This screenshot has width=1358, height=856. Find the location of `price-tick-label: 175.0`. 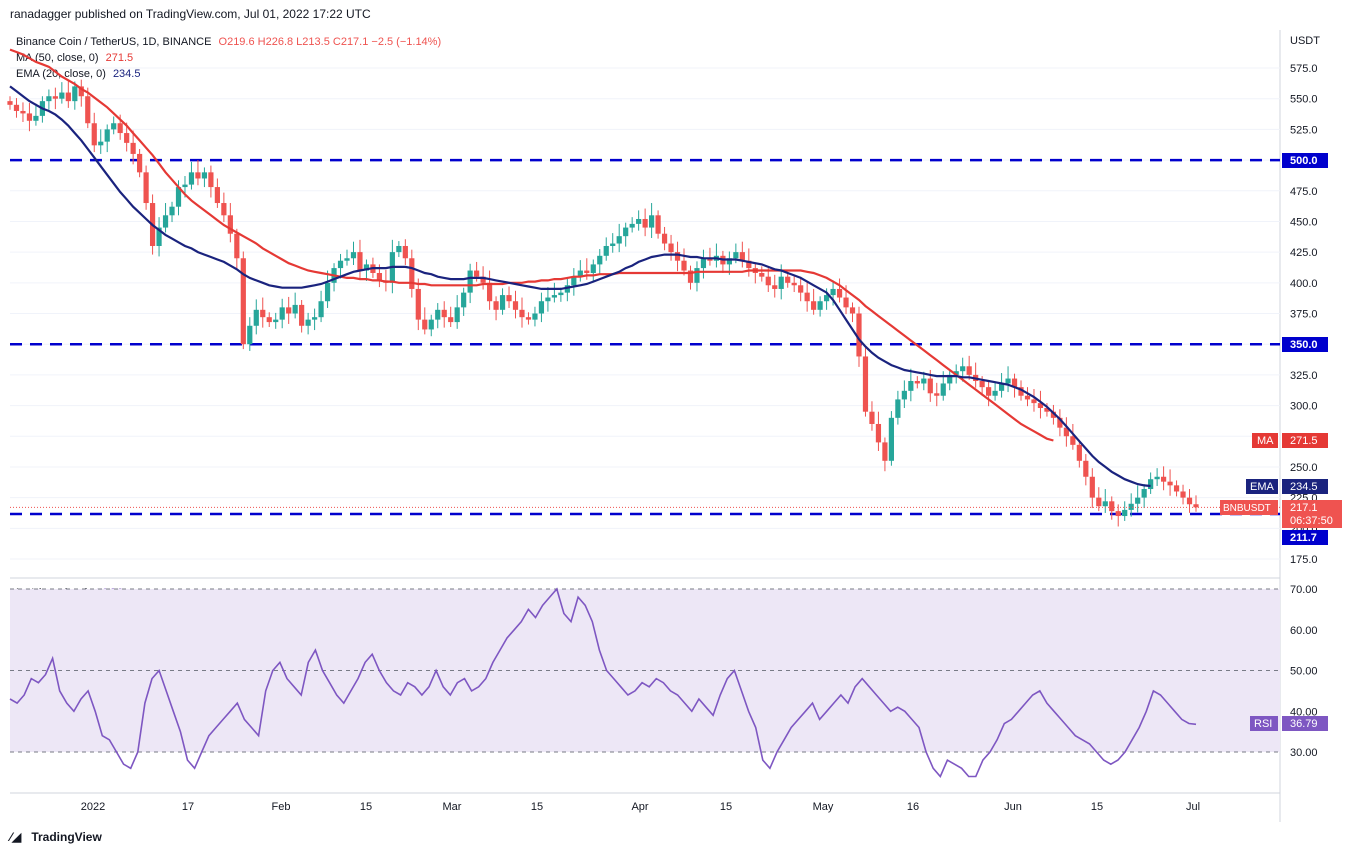

price-tick-label: 175.0 is located at coordinates (1304, 560).